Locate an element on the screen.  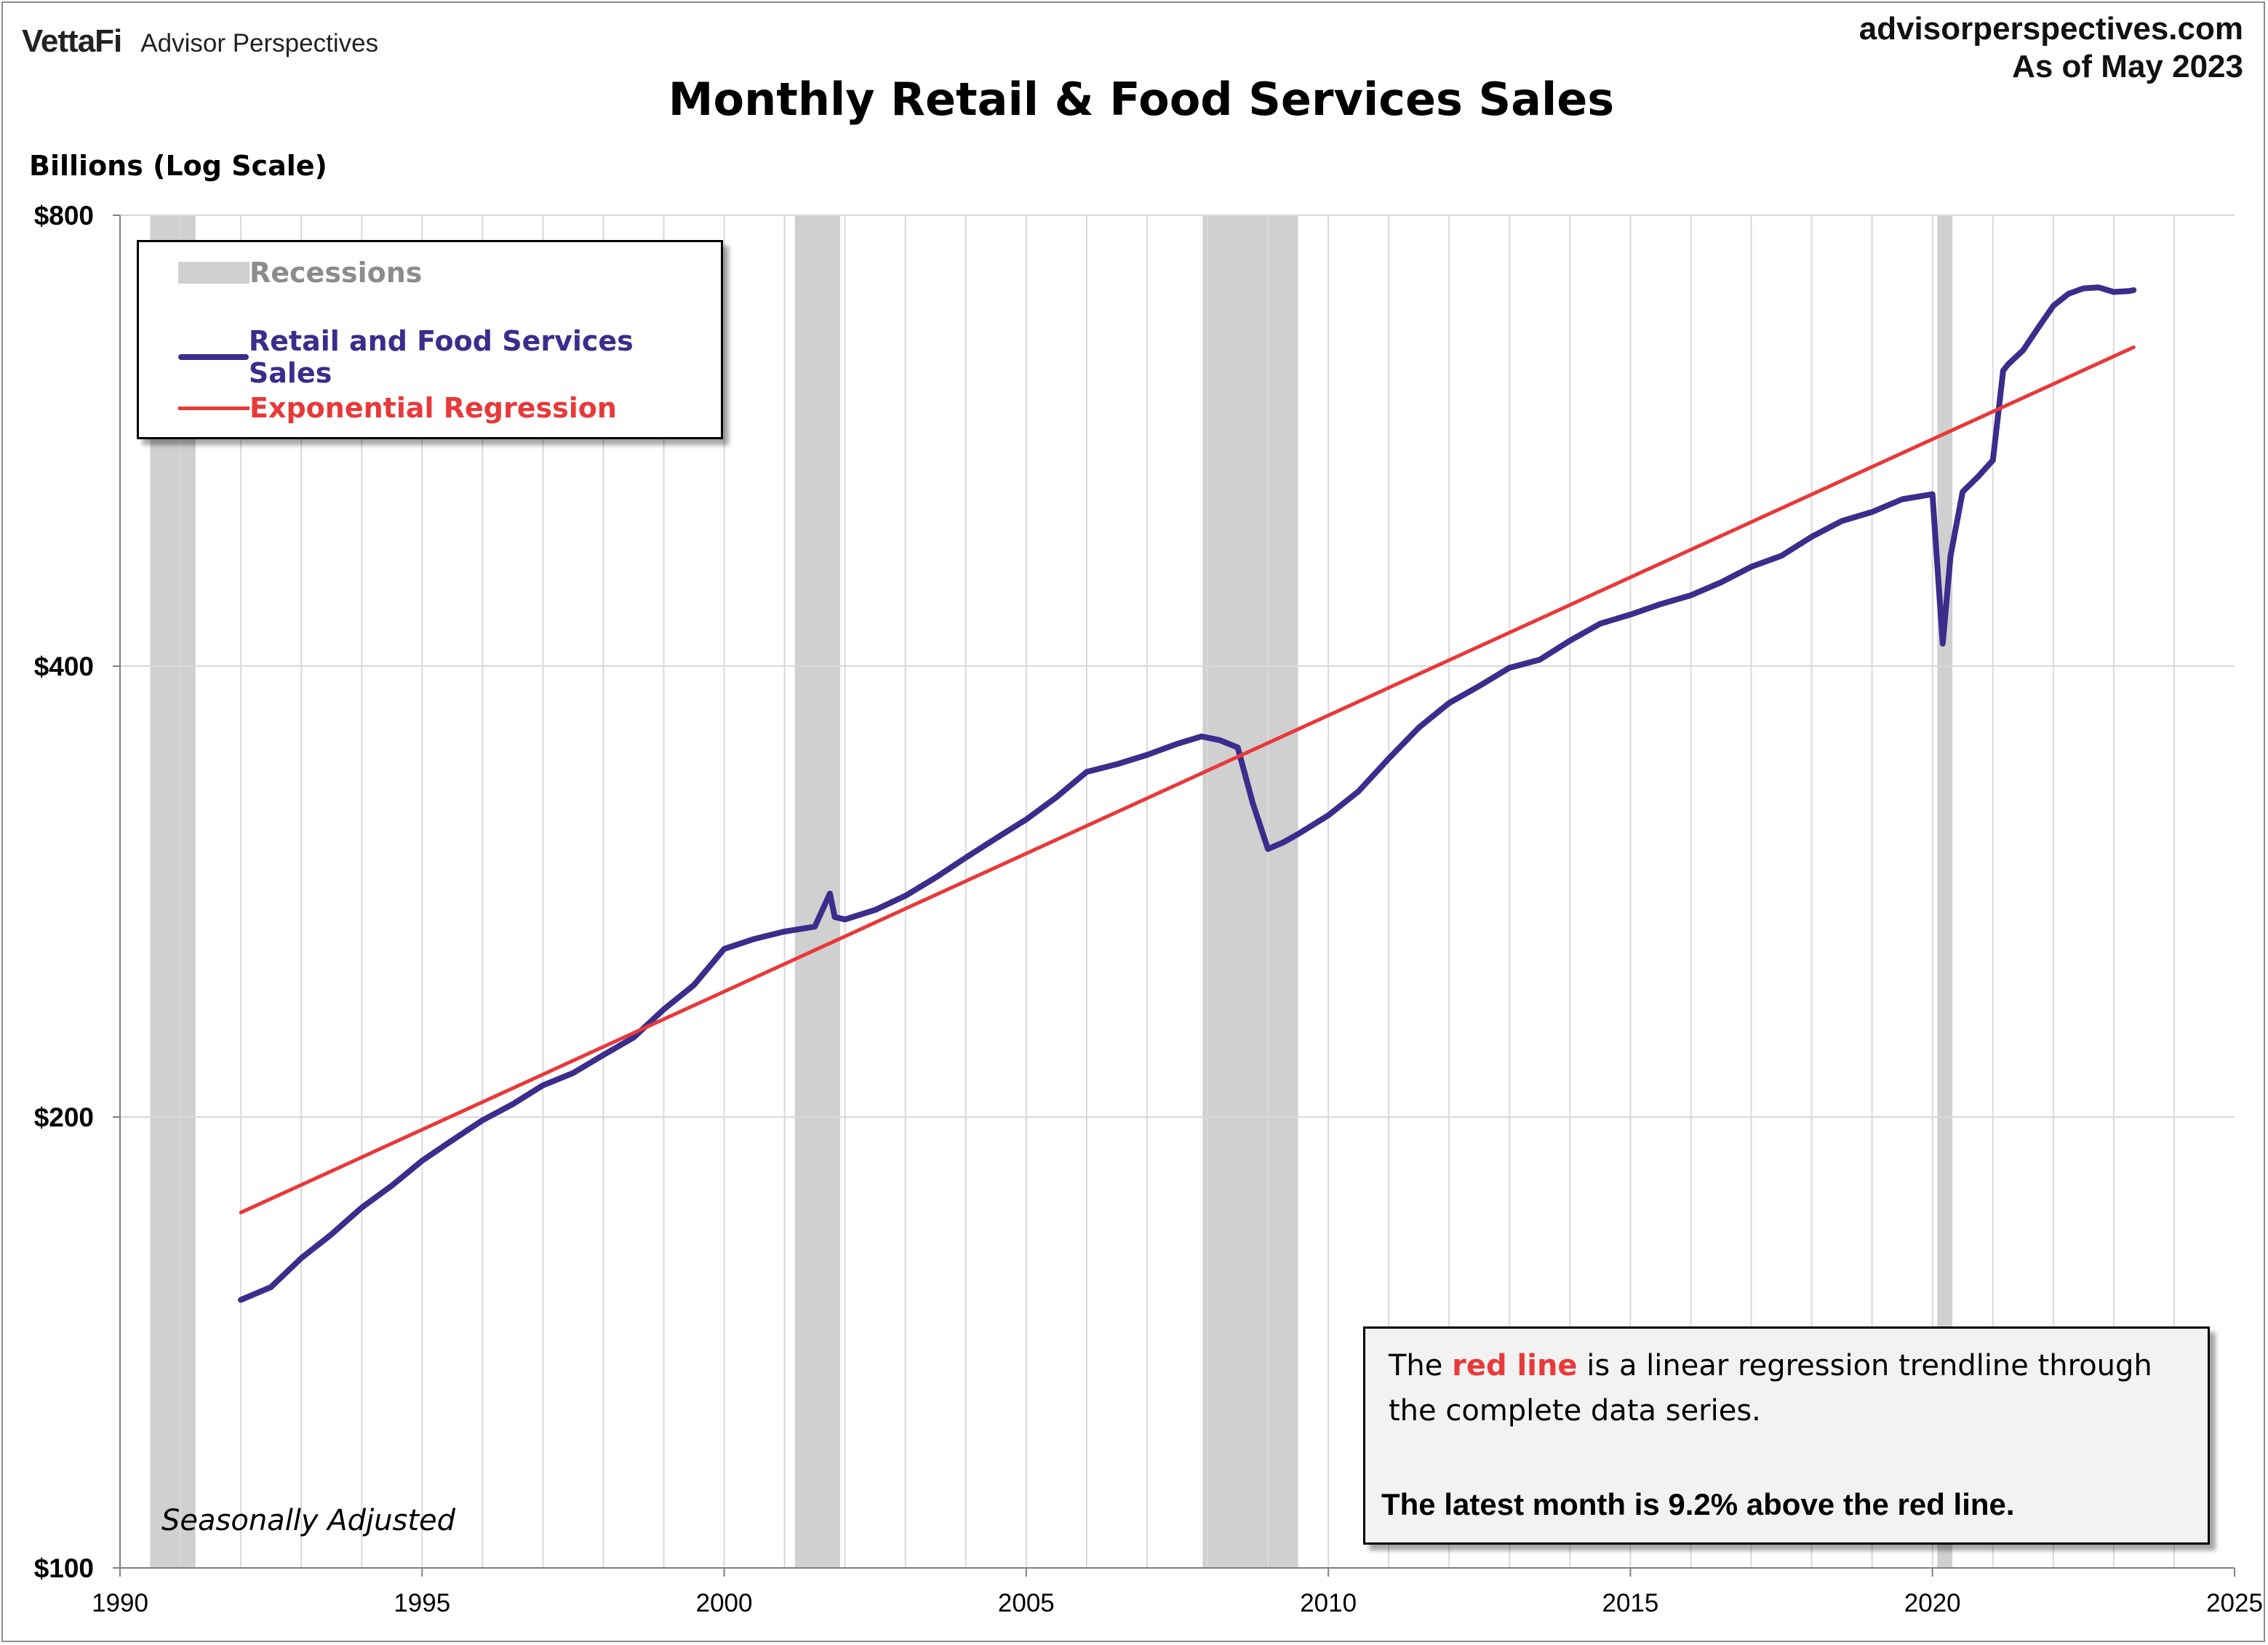
legend-item-regression: Exponential Regression is located at coordinates (398, 408).